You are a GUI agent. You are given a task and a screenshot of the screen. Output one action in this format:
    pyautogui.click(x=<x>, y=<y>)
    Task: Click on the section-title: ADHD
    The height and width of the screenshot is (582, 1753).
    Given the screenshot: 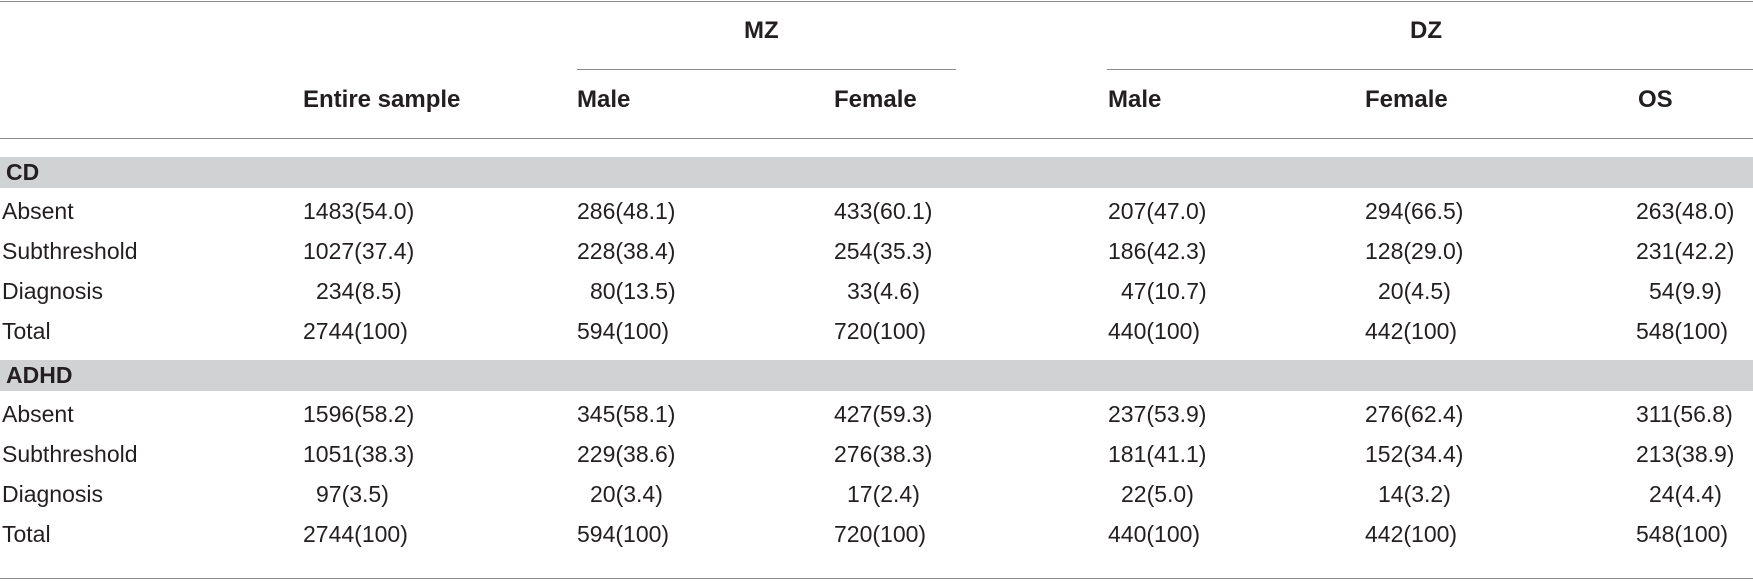 What is the action you would take?
    pyautogui.click(x=39, y=375)
    